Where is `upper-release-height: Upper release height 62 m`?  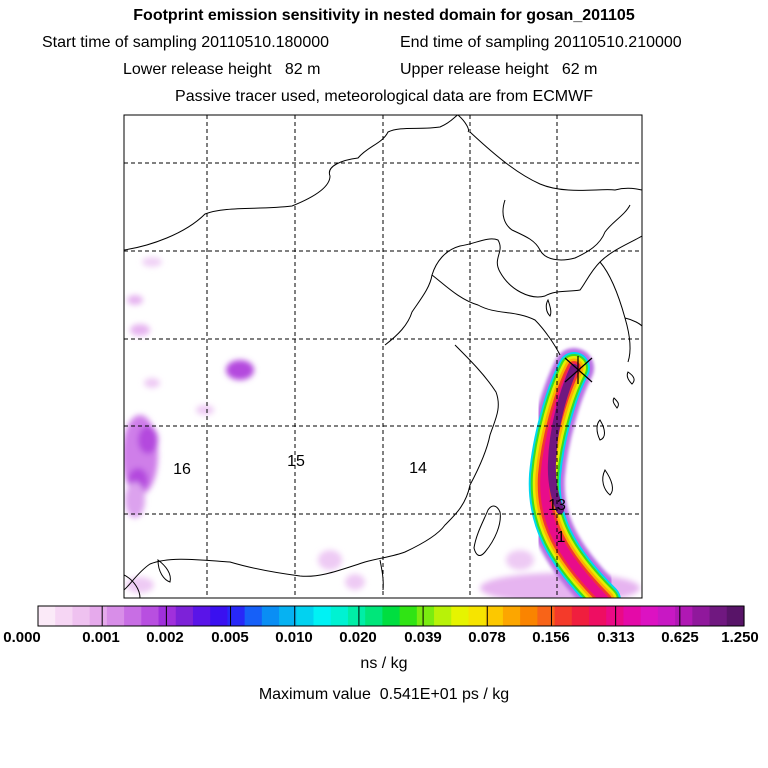 upper-release-height: Upper release height 62 m is located at coordinates (498, 70).